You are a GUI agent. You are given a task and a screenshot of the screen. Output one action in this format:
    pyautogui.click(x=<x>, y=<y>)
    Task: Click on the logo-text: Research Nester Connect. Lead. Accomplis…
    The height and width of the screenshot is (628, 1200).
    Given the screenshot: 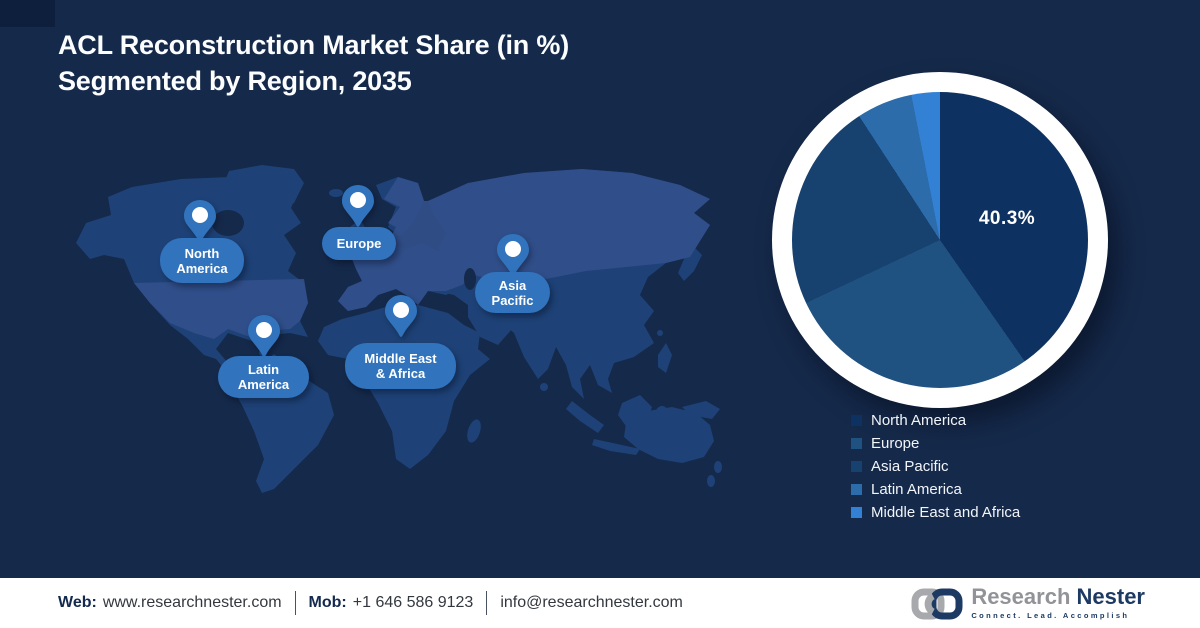 What is the action you would take?
    pyautogui.click(x=1058, y=602)
    